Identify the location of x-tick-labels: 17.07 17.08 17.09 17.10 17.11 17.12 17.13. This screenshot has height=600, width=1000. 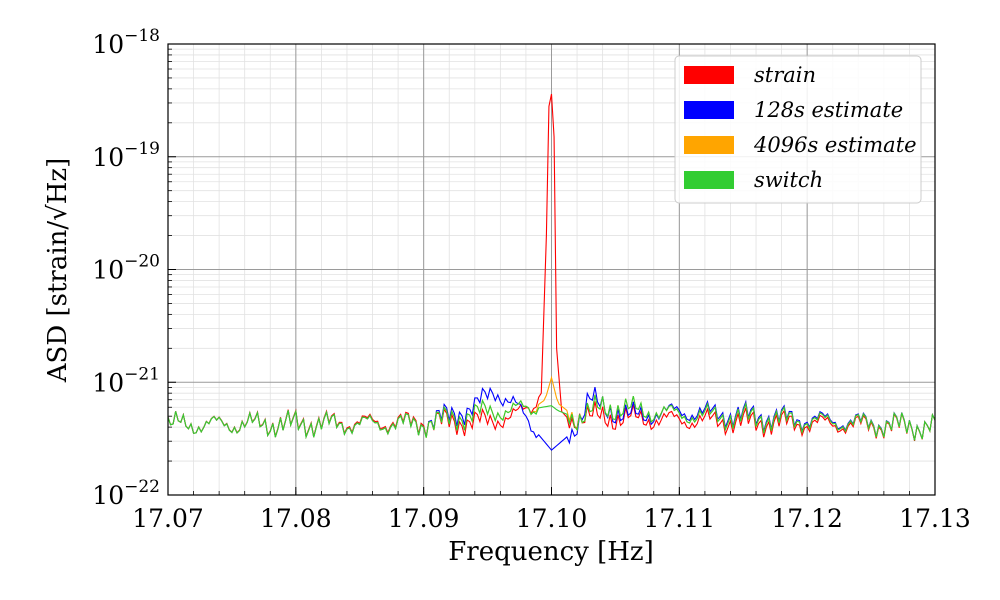
(551, 518).